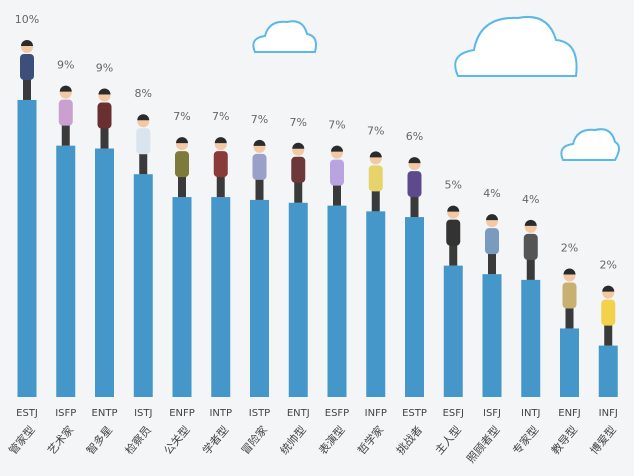  What do you see at coordinates (298, 413) in the screenshot?
I see `x-tick-label: ENTJ` at bounding box center [298, 413].